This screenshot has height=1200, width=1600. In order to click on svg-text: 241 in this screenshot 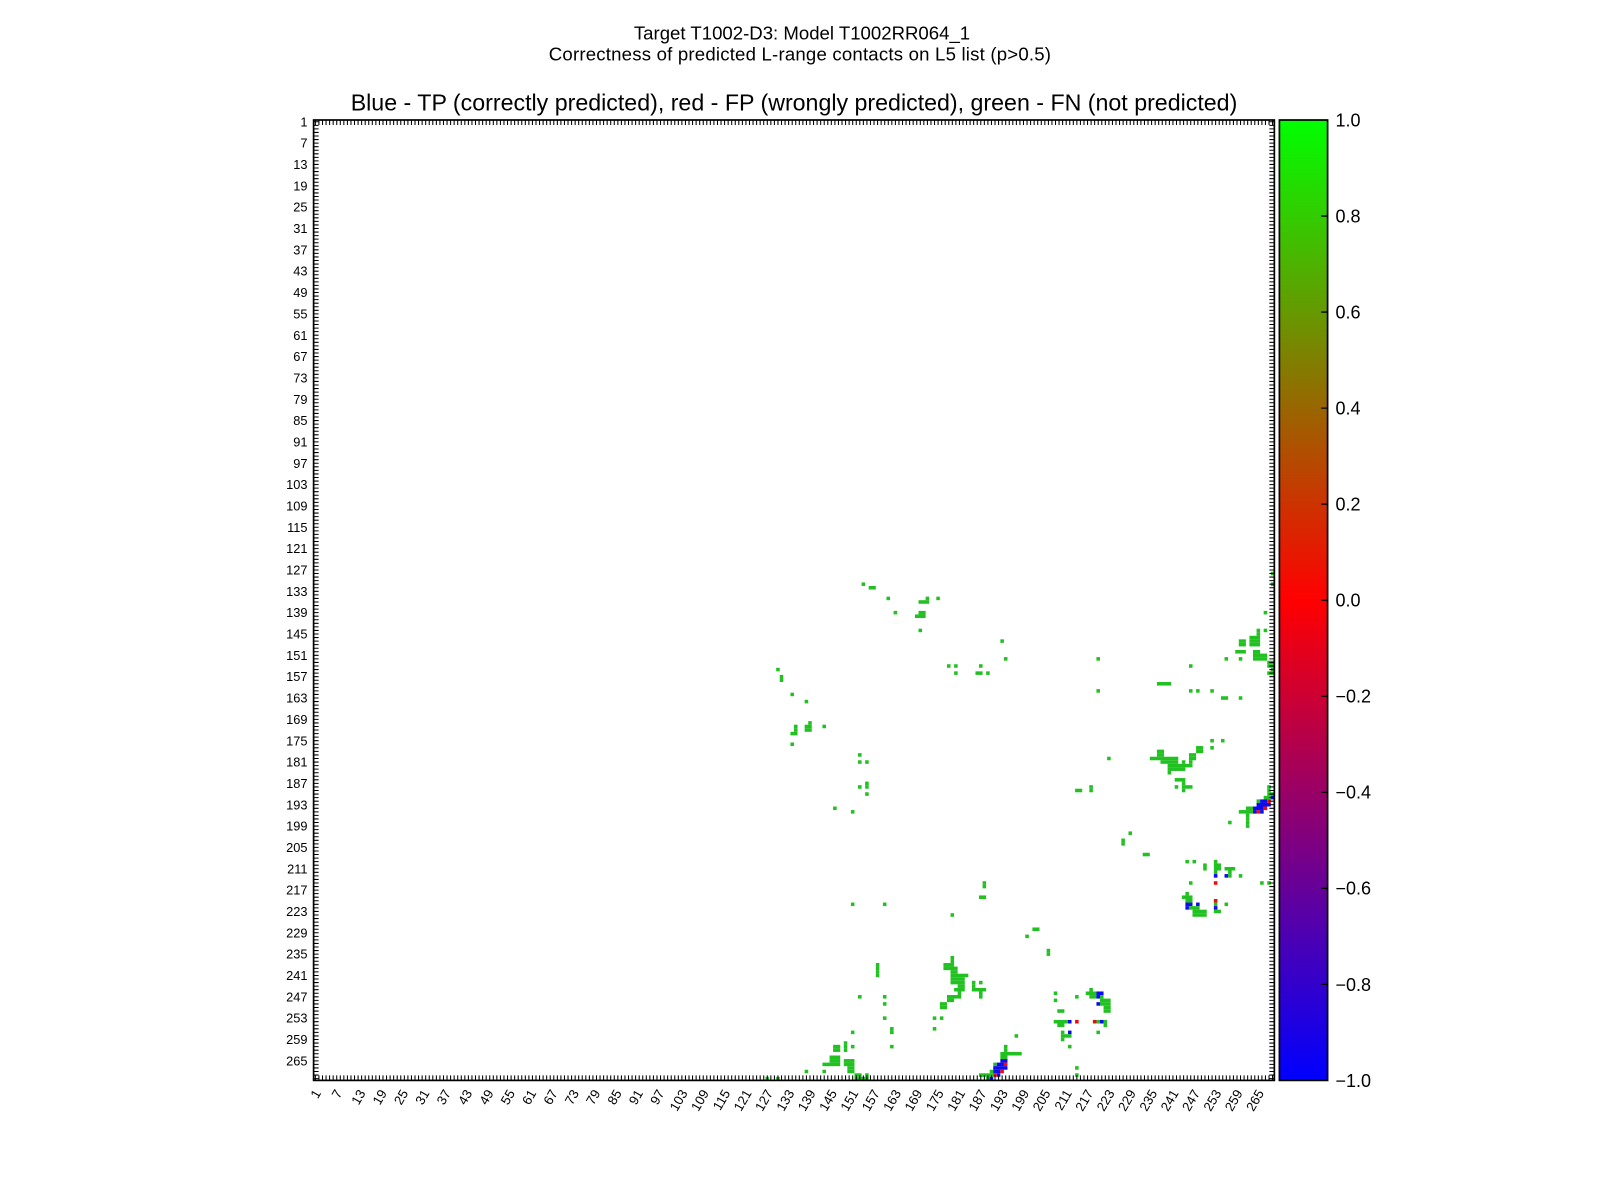, I will do `click(296, 975)`.